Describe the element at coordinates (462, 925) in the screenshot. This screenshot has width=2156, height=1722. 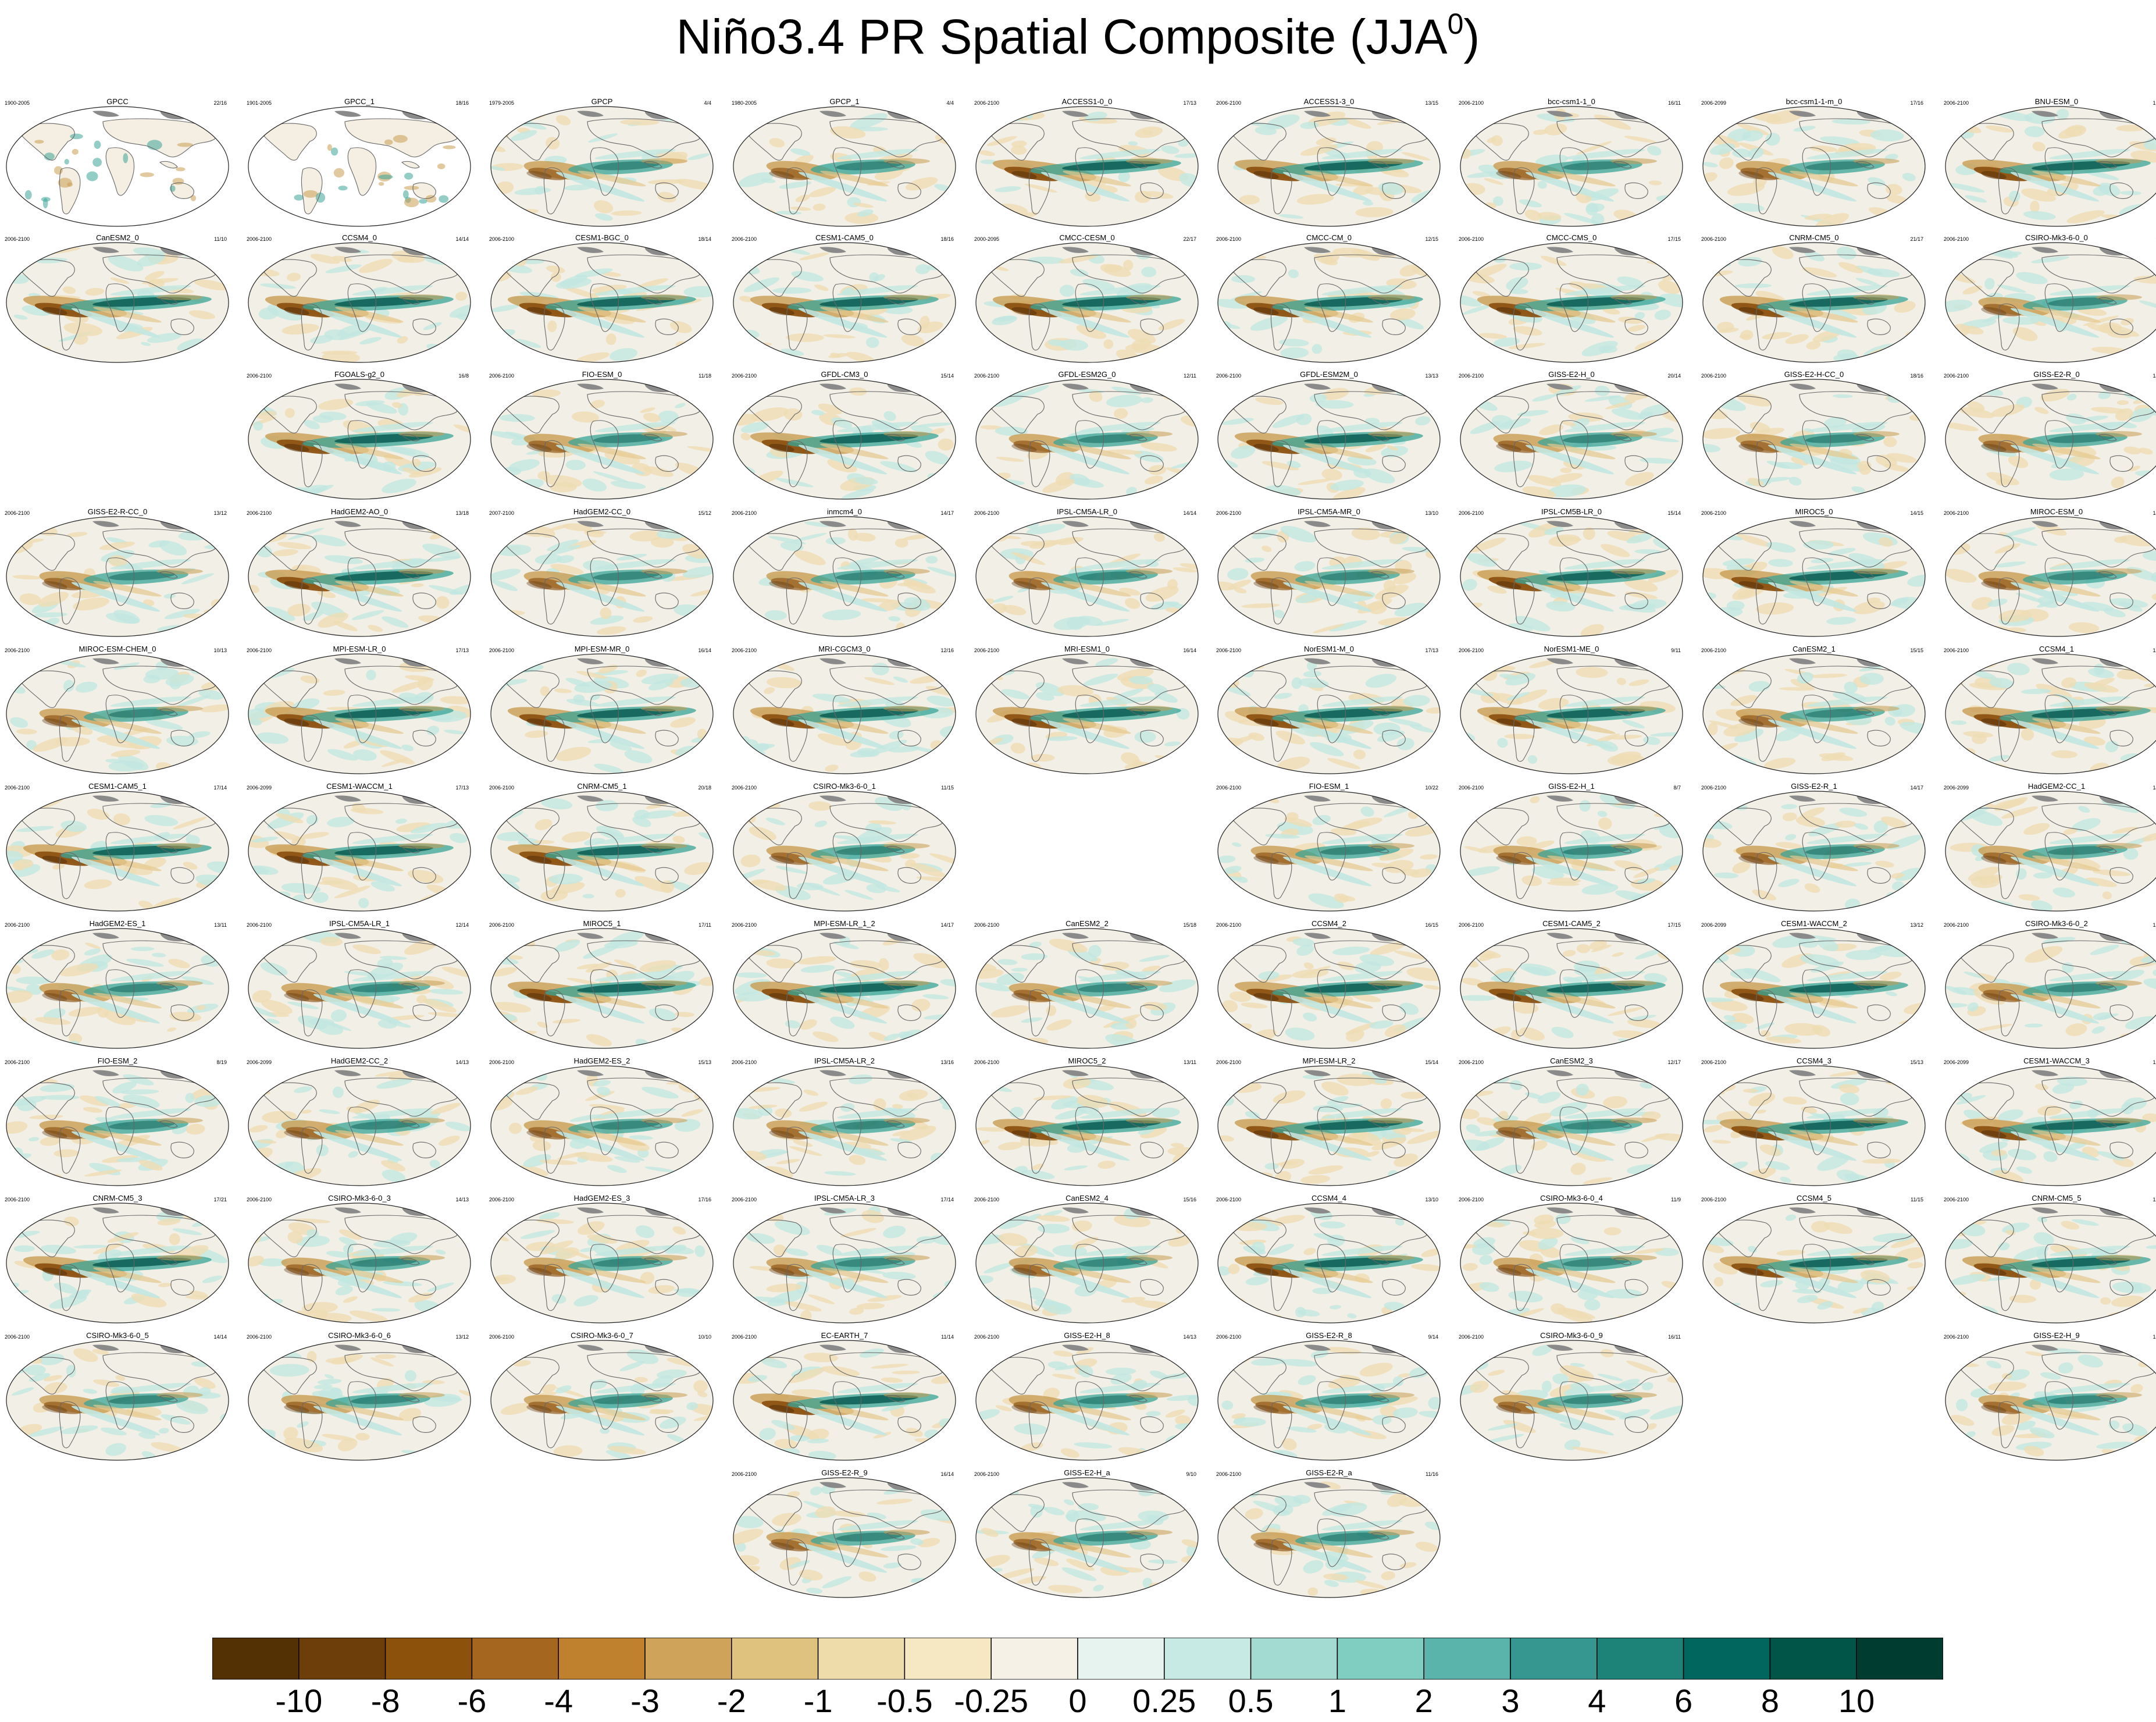
I see `panel-event-count: 12/14` at that location.